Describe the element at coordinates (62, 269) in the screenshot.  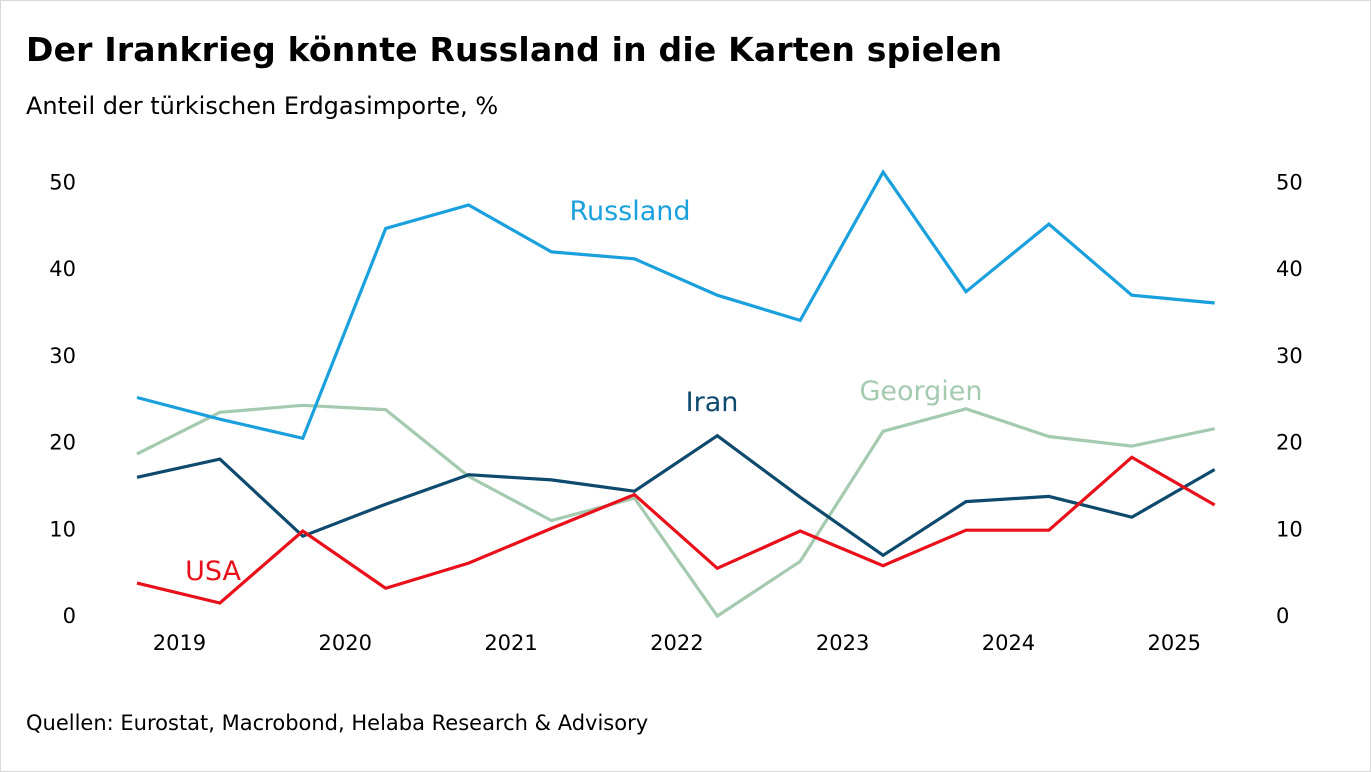
I see `y-tick-label-left: 40` at that location.